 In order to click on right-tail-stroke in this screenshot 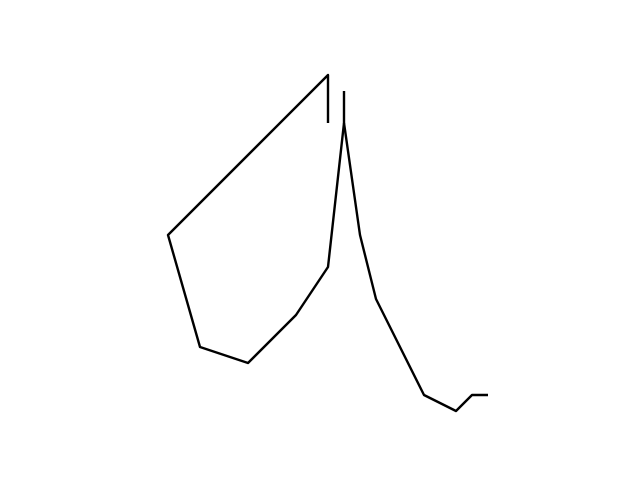, I will do `click(415, 267)`.